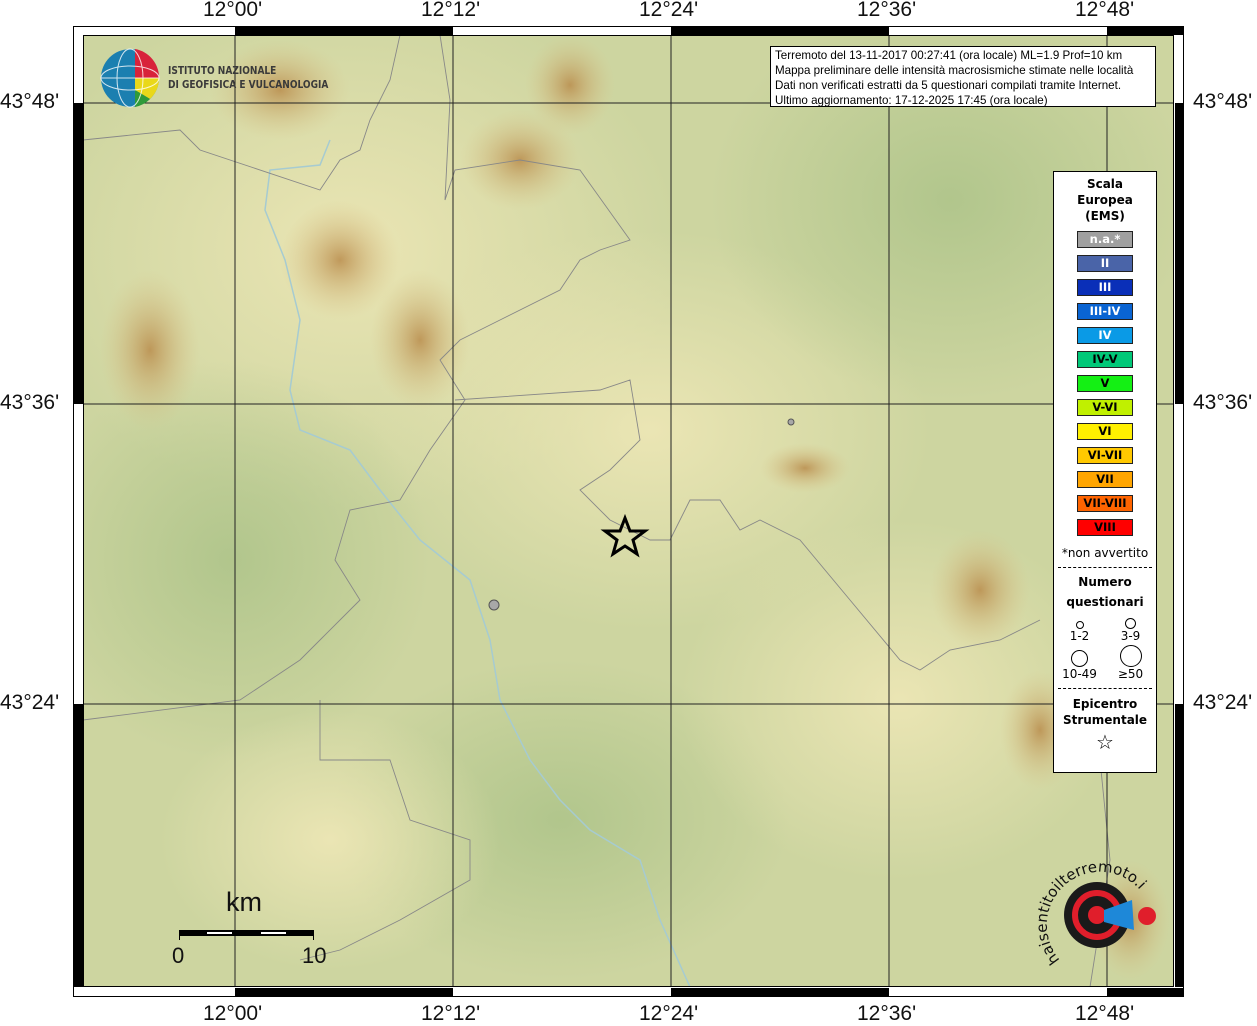 The image size is (1257, 1026). I want to click on legend-swatch: VI, so click(1105, 431).